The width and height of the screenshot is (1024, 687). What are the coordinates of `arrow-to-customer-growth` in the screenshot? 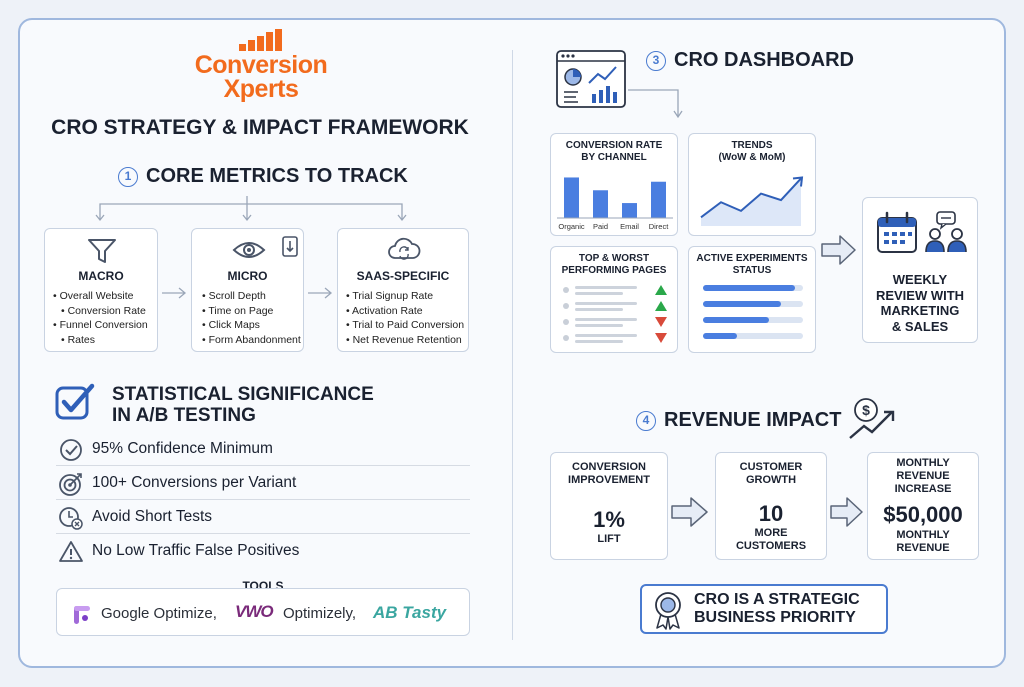 It's located at (689, 512).